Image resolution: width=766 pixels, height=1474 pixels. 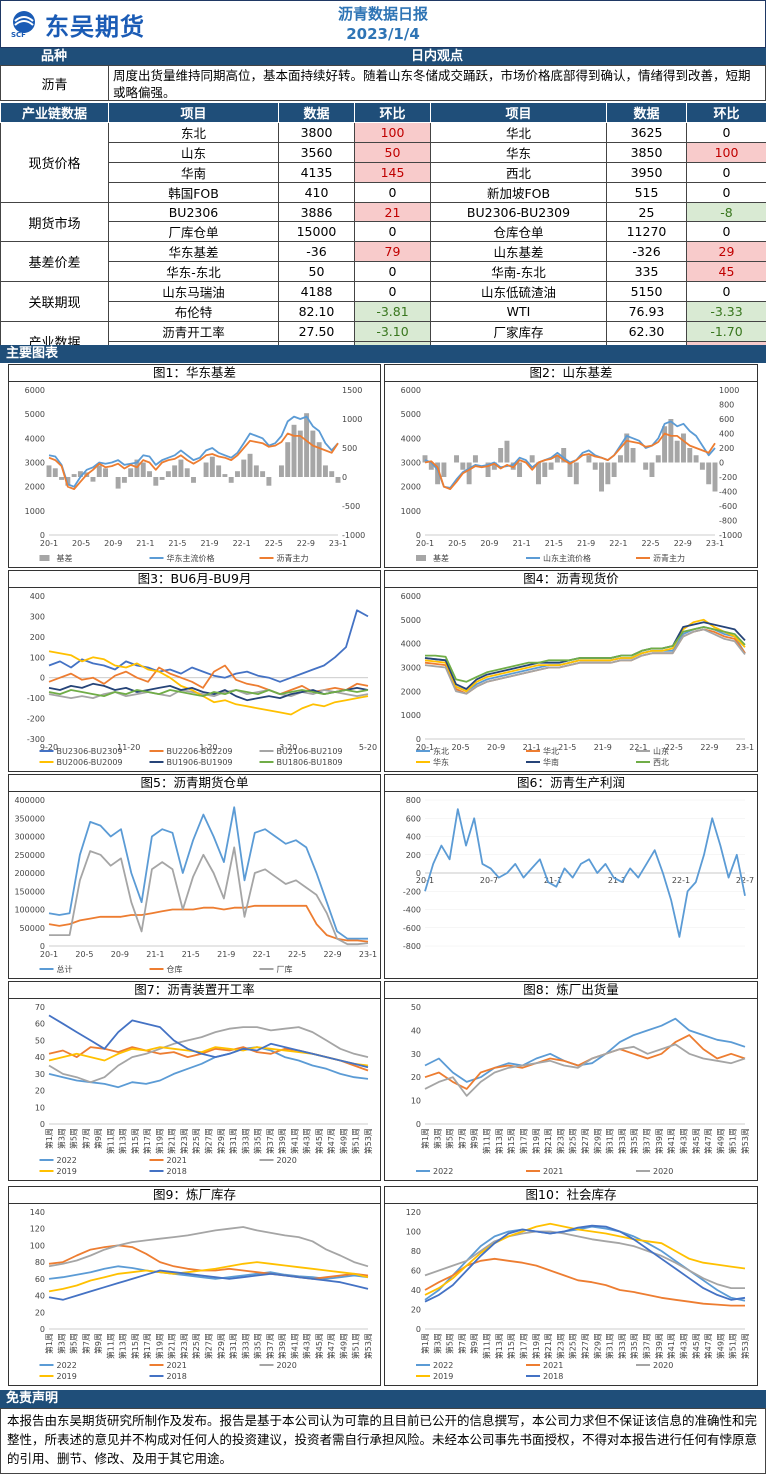 What do you see at coordinates (411, 390) in the screenshot?
I see `y-tick-label: 6000` at bounding box center [411, 390].